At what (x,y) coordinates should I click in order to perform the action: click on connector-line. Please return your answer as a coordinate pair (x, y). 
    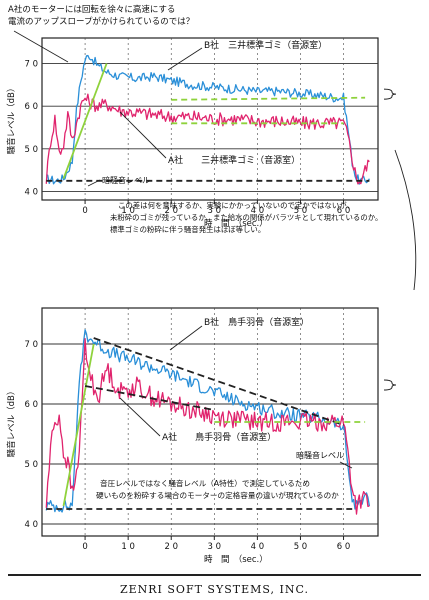
    Looking at the image, I should click on (405, 219).